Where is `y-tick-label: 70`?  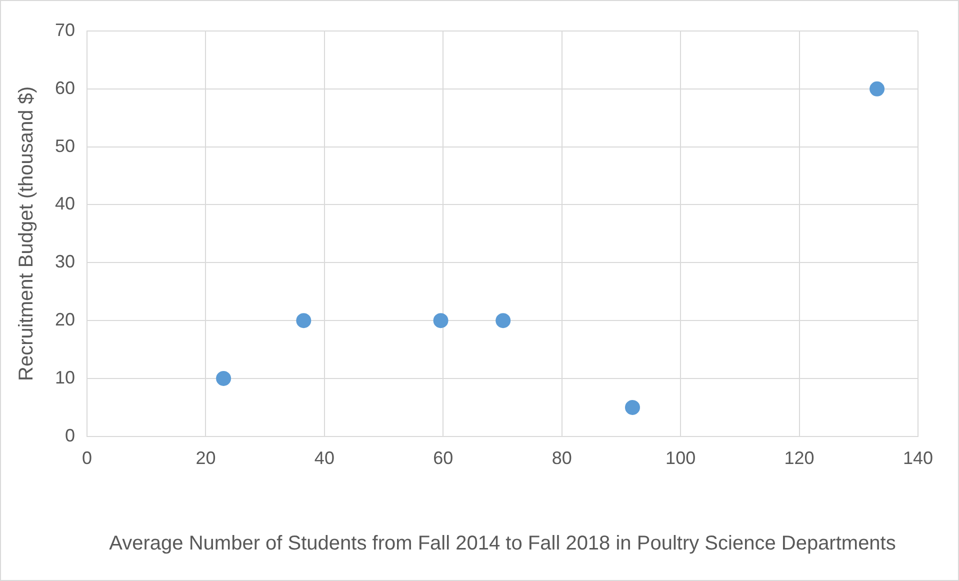
y-tick-label: 70 is located at coordinates (65, 30).